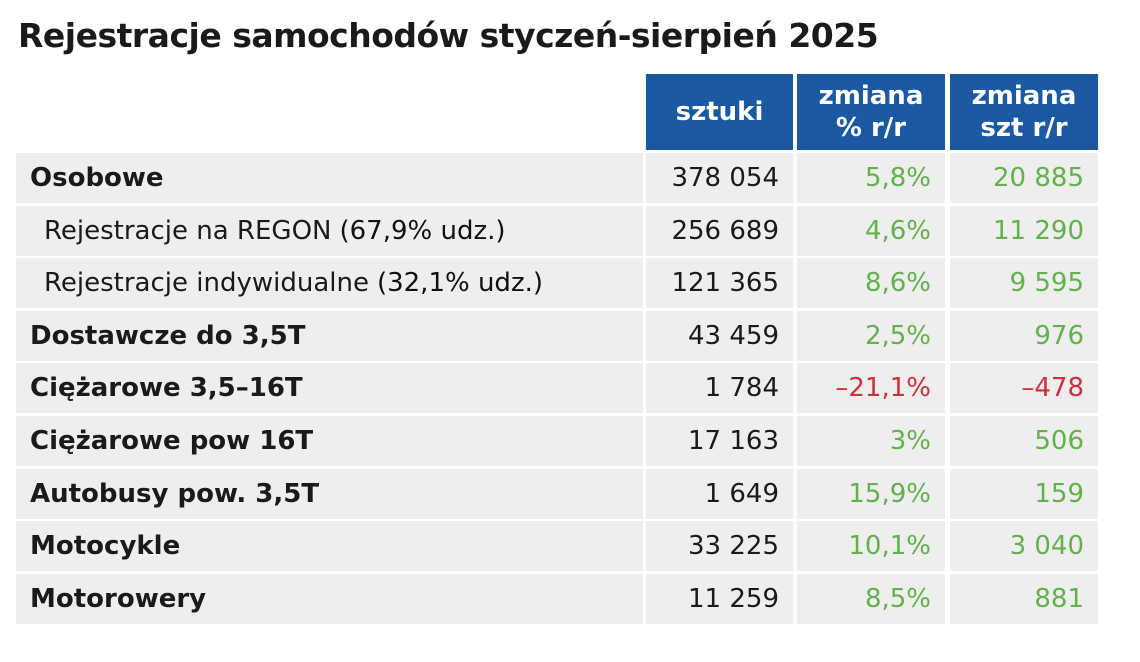  What do you see at coordinates (175, 493) in the screenshot?
I see `row-label: Autobusy pow. 3,5T` at bounding box center [175, 493].